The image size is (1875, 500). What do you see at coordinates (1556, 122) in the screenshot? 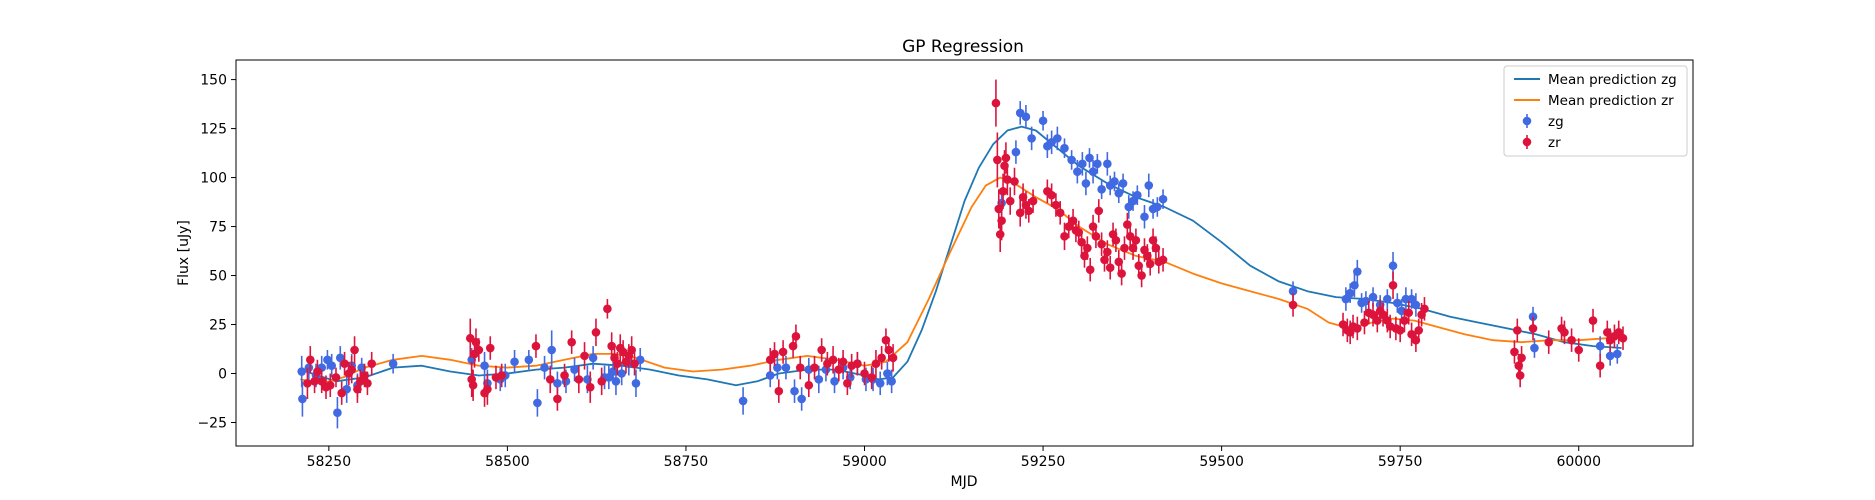
I see `legend-label: zg` at bounding box center [1556, 122].